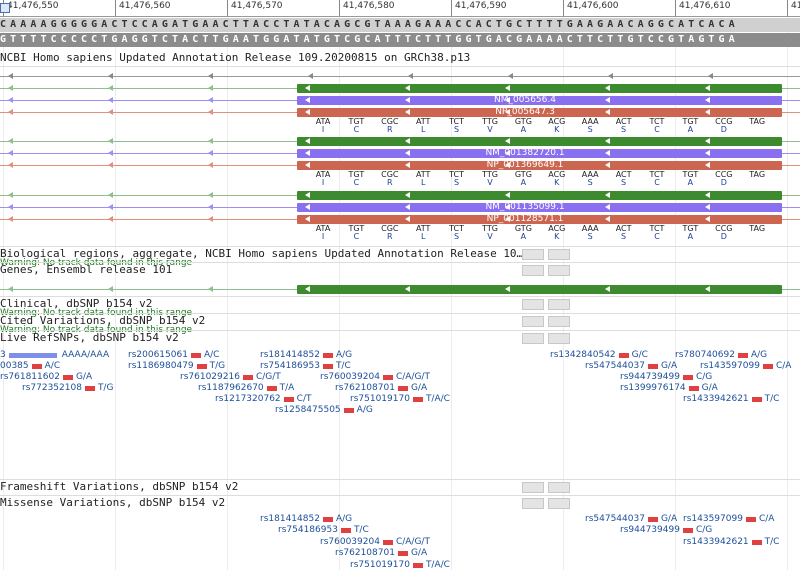 This screenshot has height=570, width=800. What do you see at coordinates (113, 502) in the screenshot?
I see `track-title: Missense Variations, dbSNP b154 v2` at bounding box center [113, 502].